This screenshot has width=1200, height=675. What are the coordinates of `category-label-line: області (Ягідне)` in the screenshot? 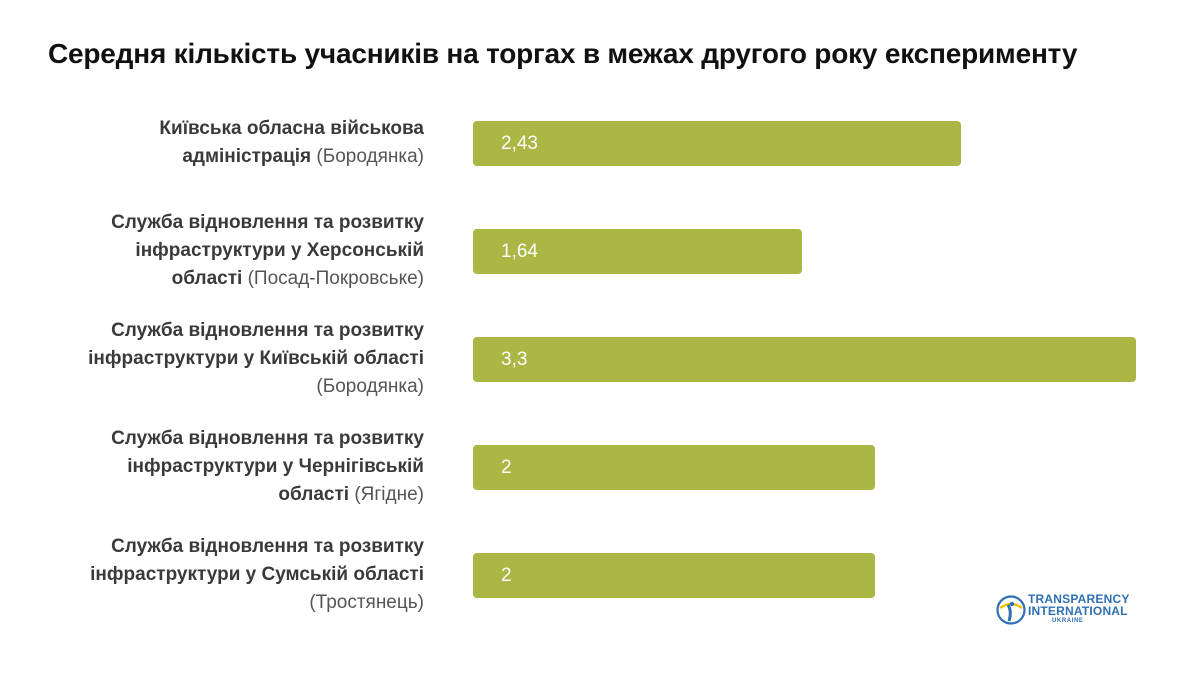 It's located at (224, 495).